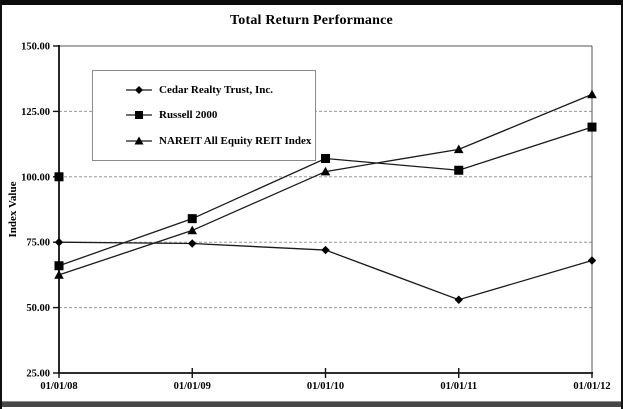 Image resolution: width=623 pixels, height=409 pixels. I want to click on x-tick-label: 01/01/12, so click(591, 386).